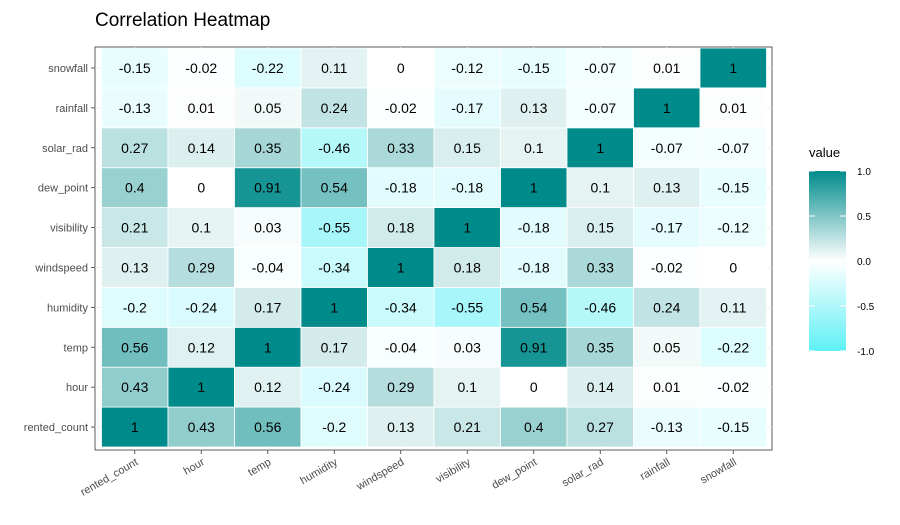 This screenshot has width=900, height=525. I want to click on cell-value-label: 0.27, so click(134, 148).